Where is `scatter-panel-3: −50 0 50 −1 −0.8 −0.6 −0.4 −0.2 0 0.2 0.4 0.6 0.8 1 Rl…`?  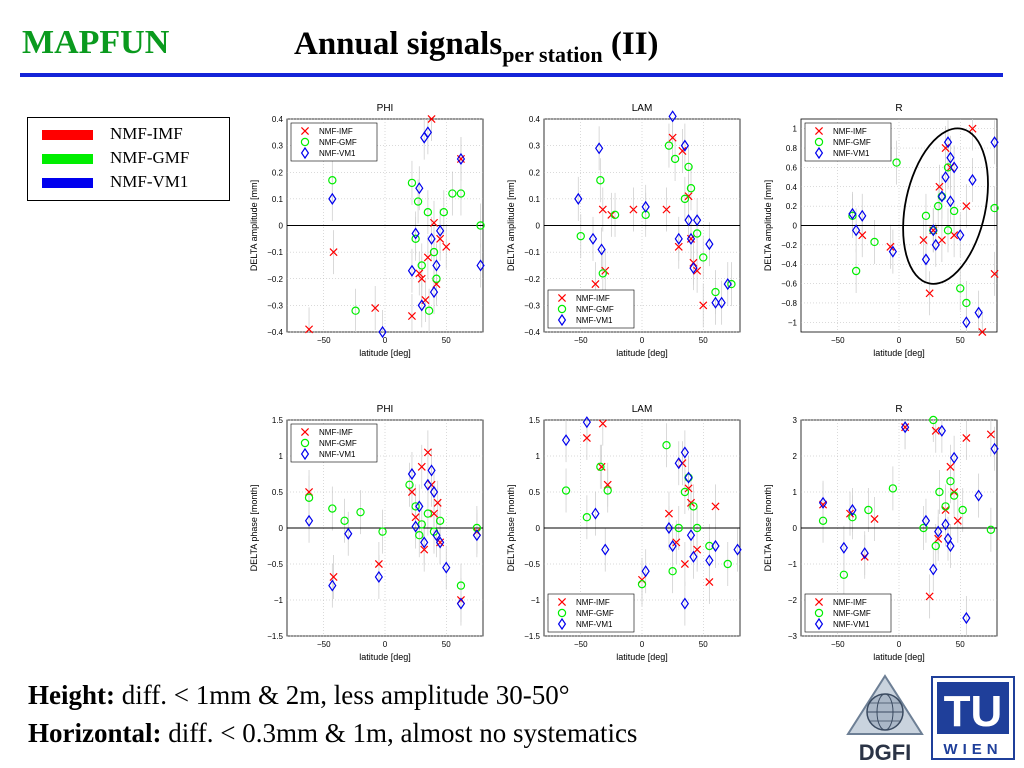 scatter-panel-3: −50 0 50 −1 −0.8 −0.6 −0.4 −0.2 0 0.2 0.4 0.6 0.8 1 Rl… is located at coordinates (881, 230).